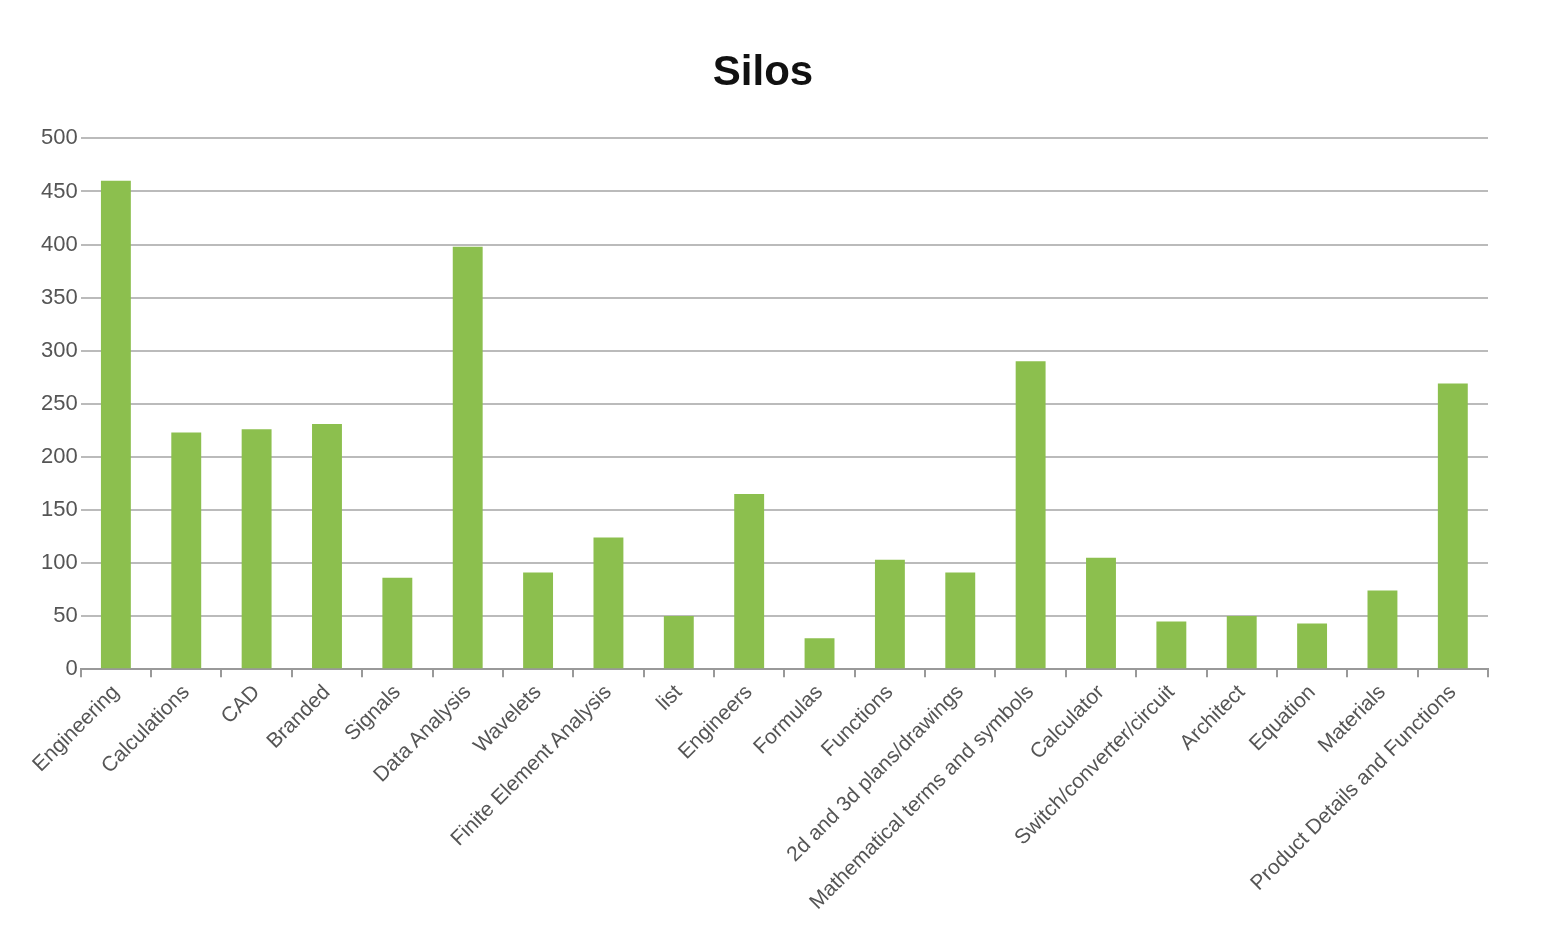 The height and width of the screenshot is (949, 1545). What do you see at coordinates (59, 562) in the screenshot?
I see `y-tick-label: 100` at bounding box center [59, 562].